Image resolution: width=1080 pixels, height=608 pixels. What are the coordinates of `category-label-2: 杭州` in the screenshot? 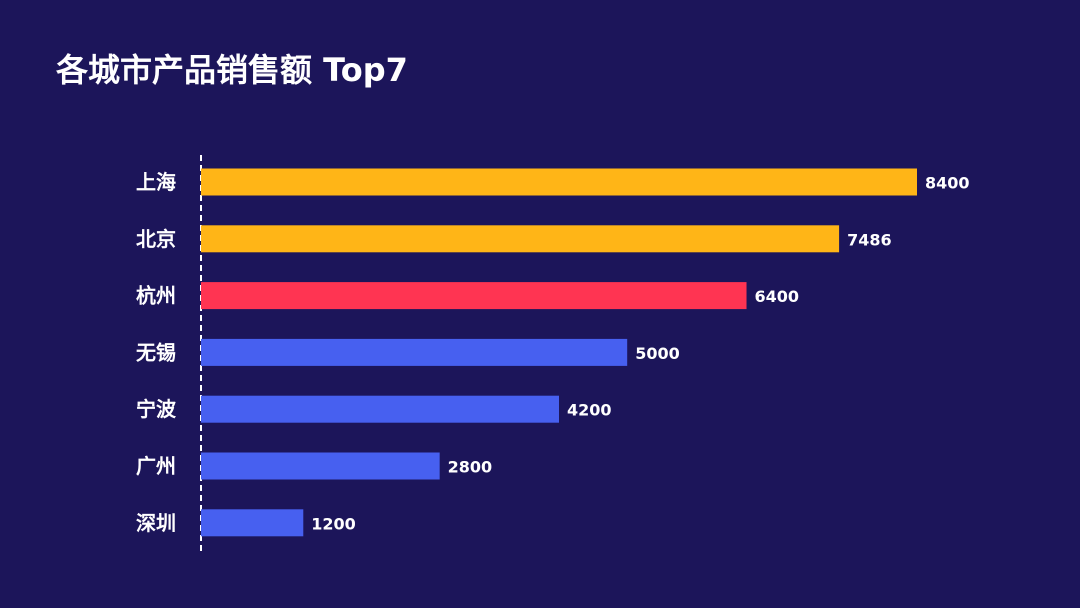 It's located at (156, 296).